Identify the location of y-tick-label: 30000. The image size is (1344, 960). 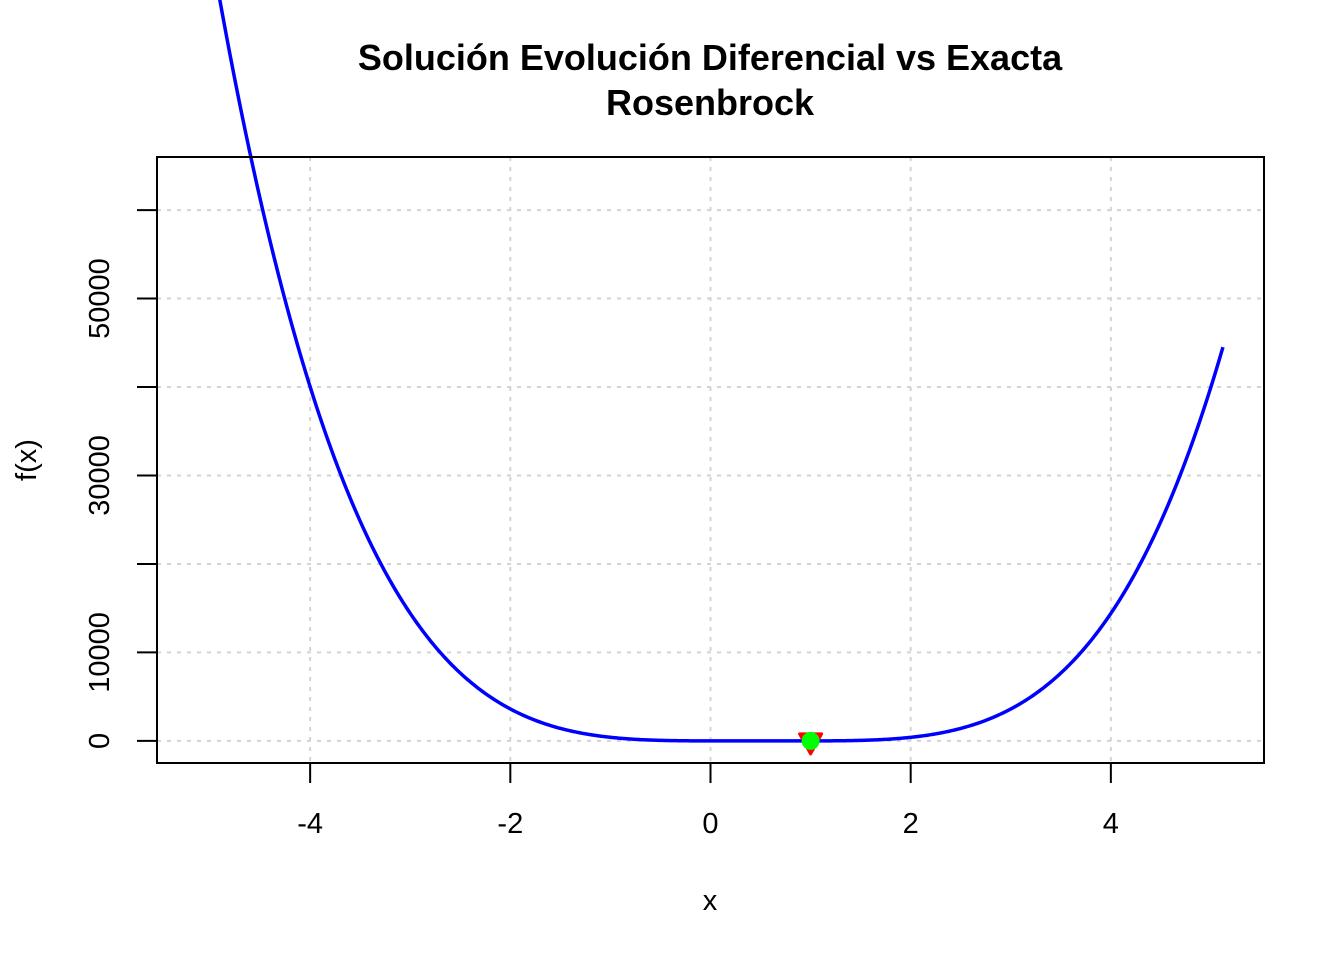
(100, 475).